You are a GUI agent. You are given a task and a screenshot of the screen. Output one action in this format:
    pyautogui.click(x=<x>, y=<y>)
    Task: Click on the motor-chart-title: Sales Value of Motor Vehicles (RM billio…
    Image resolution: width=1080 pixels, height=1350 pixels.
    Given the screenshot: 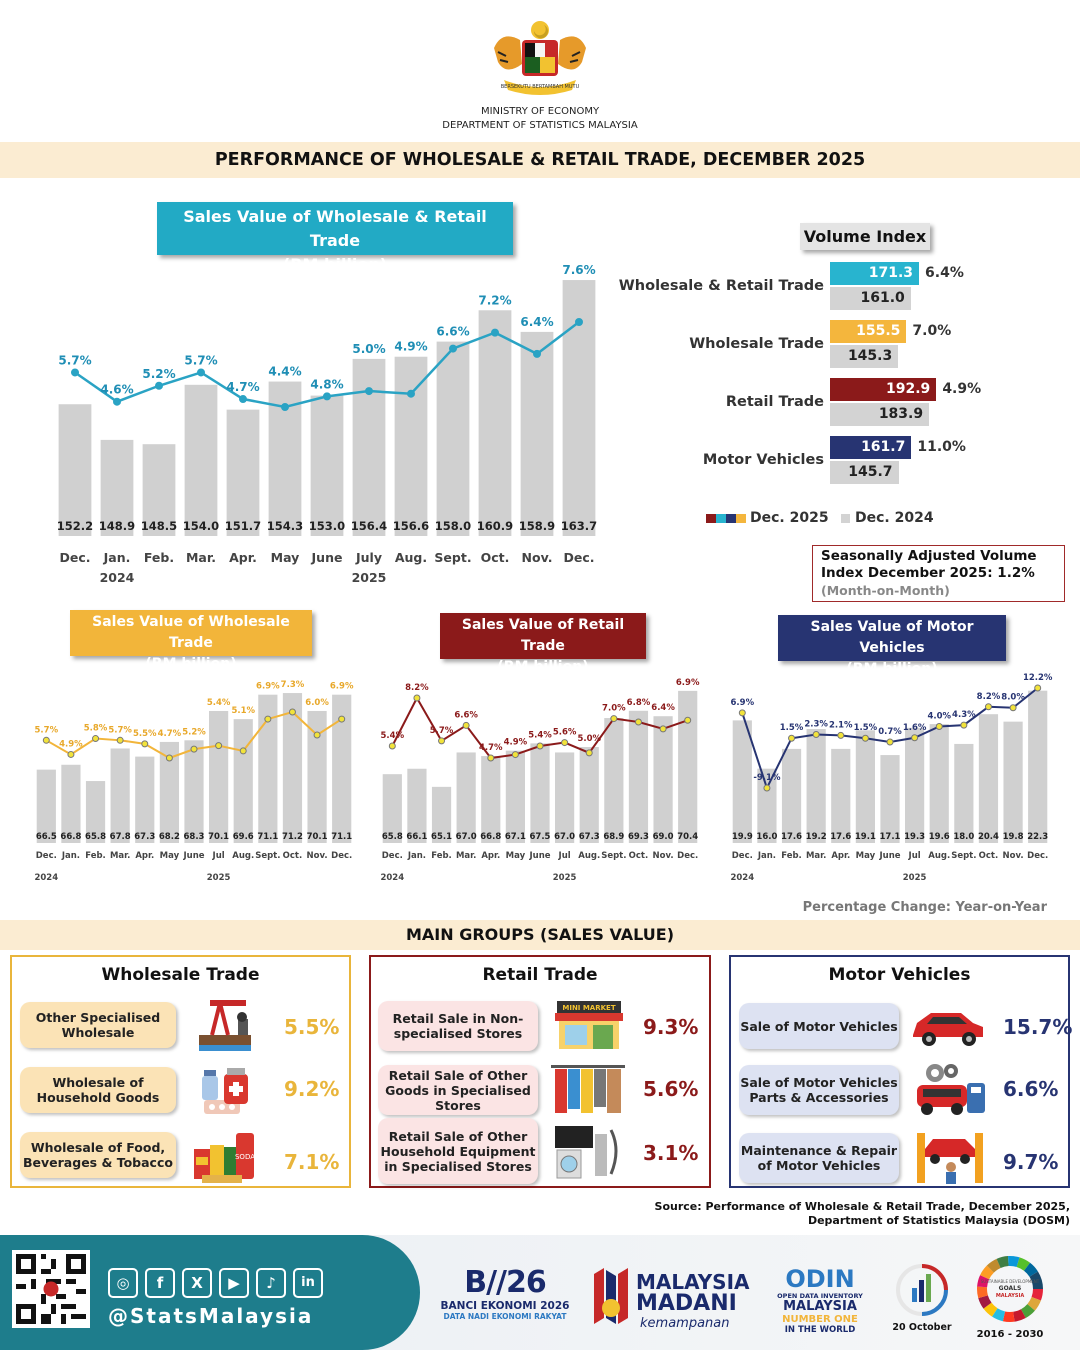 What is the action you would take?
    pyautogui.click(x=892, y=646)
    